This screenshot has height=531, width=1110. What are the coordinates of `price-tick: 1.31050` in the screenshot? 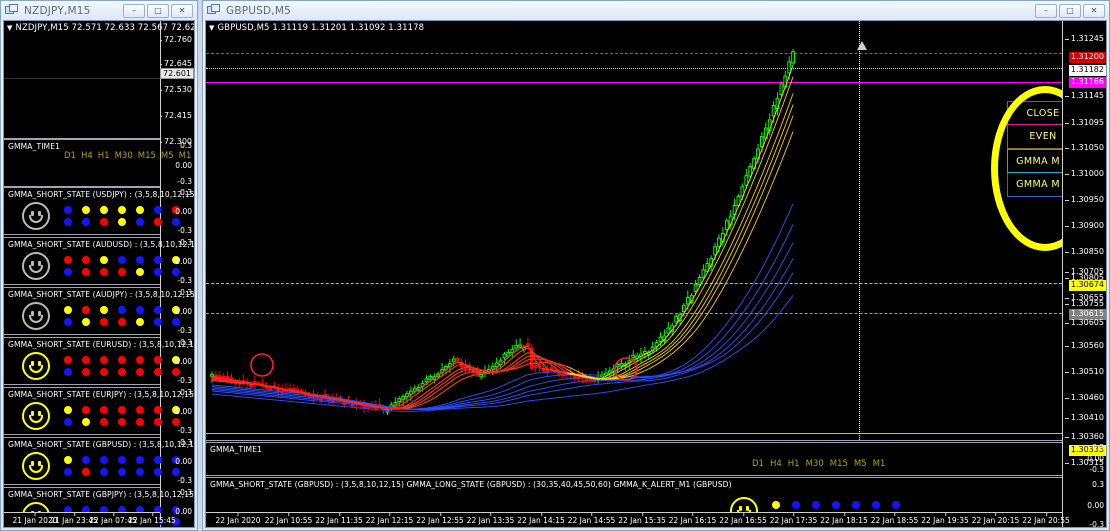 It's located at (1084, 147).